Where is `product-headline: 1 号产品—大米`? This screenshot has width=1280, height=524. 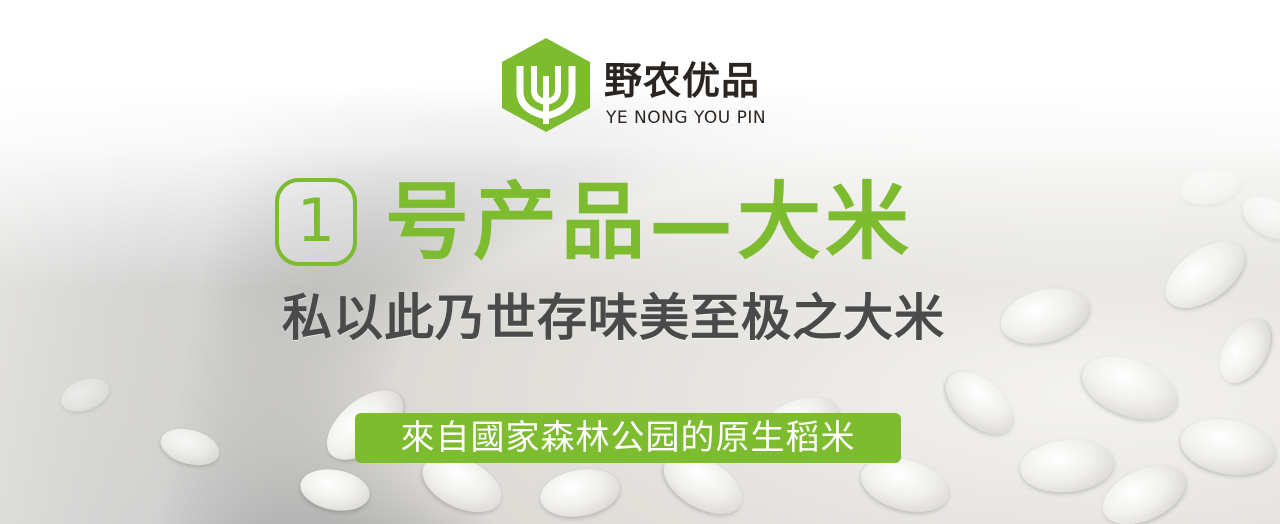
product-headline: 1 号产品—大米 is located at coordinates (640, 222).